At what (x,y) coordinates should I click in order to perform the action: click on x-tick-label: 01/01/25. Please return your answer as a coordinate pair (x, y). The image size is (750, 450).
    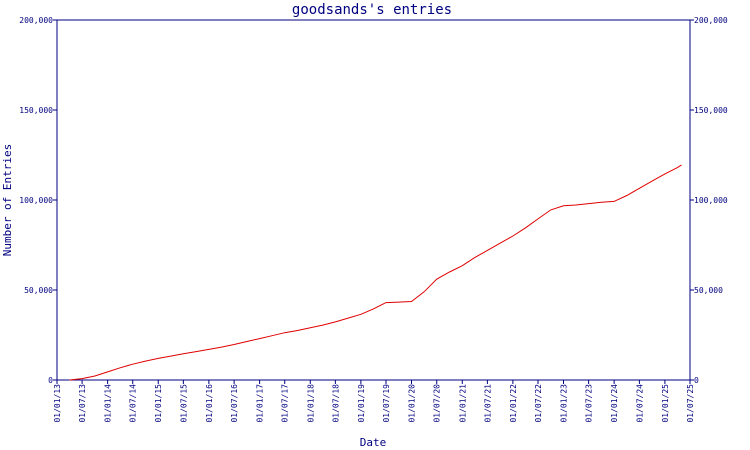
    Looking at the image, I should click on (665, 403).